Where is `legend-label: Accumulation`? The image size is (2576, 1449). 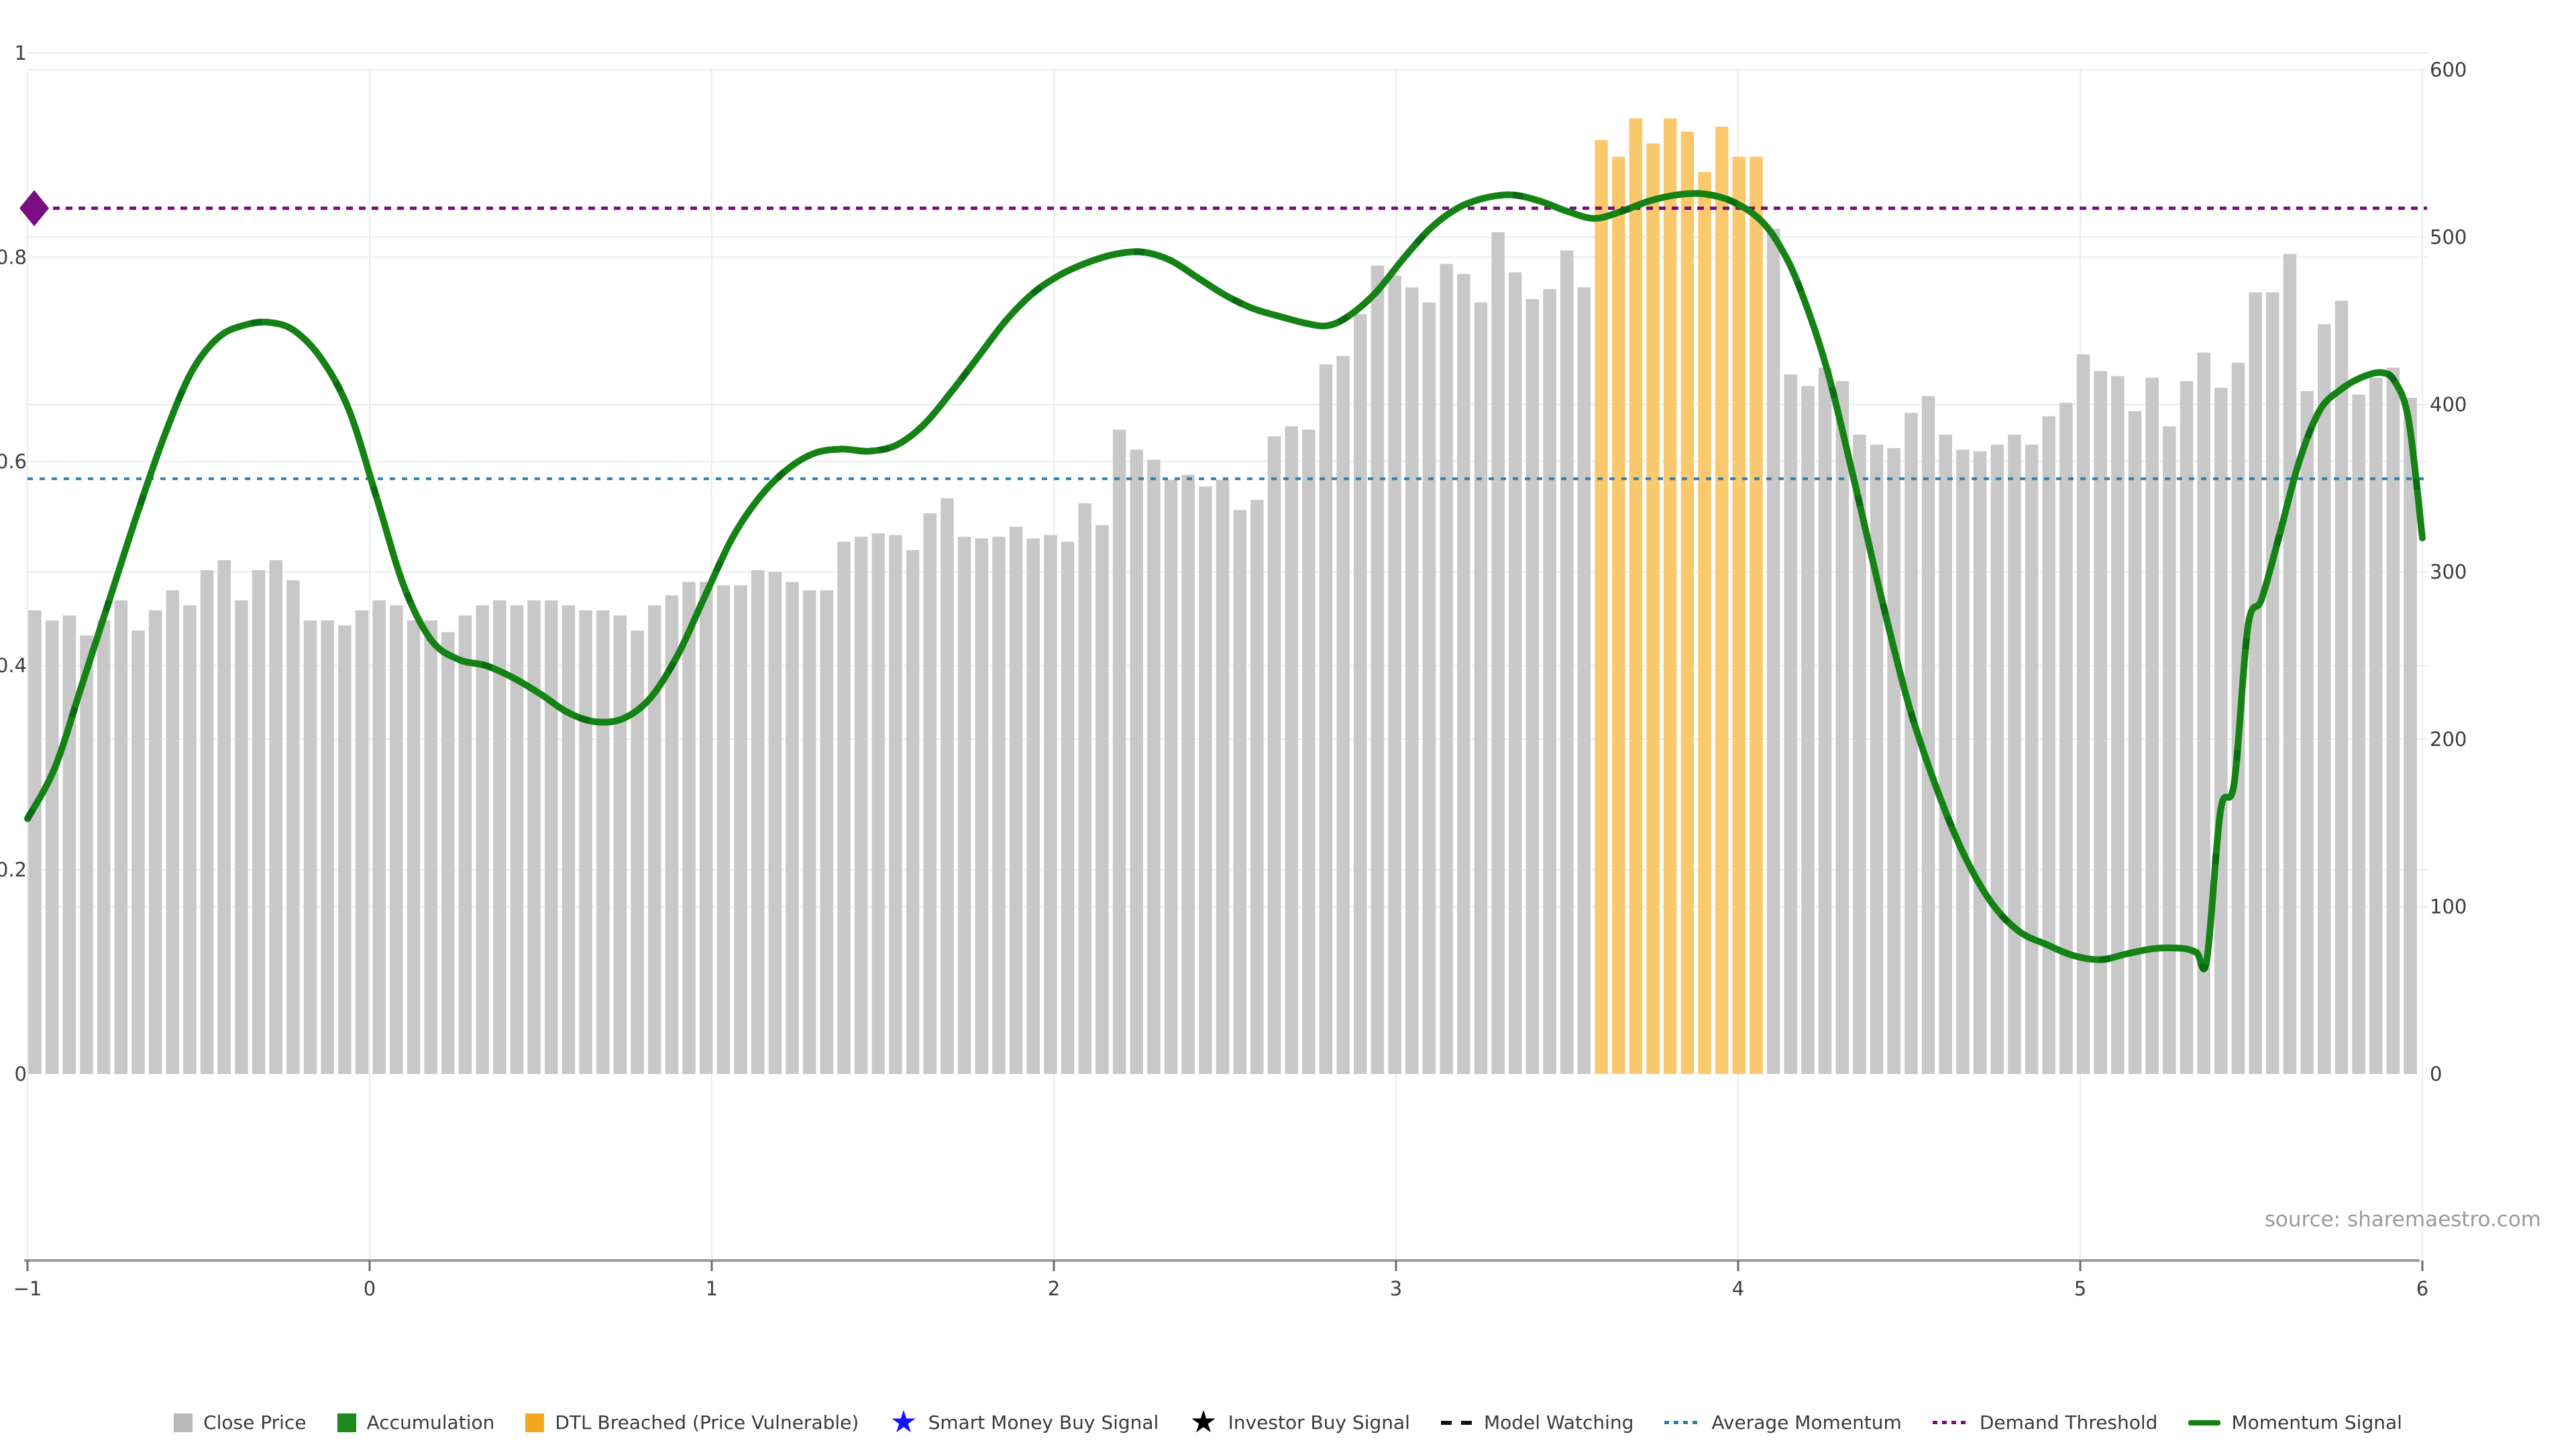 legend-label: Accumulation is located at coordinates (430, 1422).